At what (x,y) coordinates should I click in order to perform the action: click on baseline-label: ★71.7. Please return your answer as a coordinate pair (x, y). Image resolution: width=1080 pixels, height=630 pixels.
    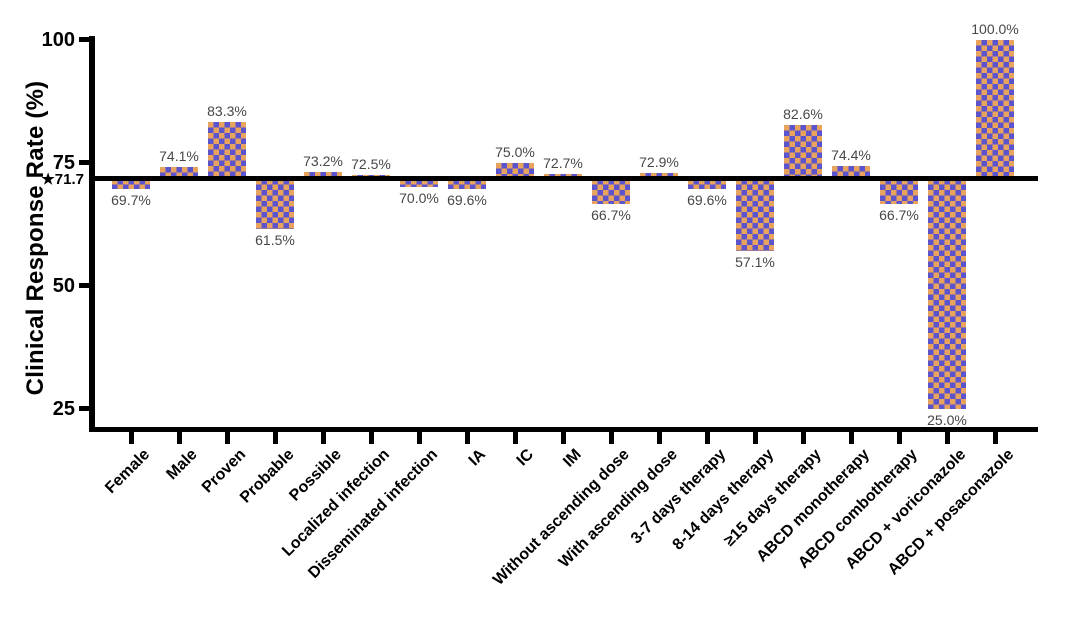
    Looking at the image, I should click on (62, 179).